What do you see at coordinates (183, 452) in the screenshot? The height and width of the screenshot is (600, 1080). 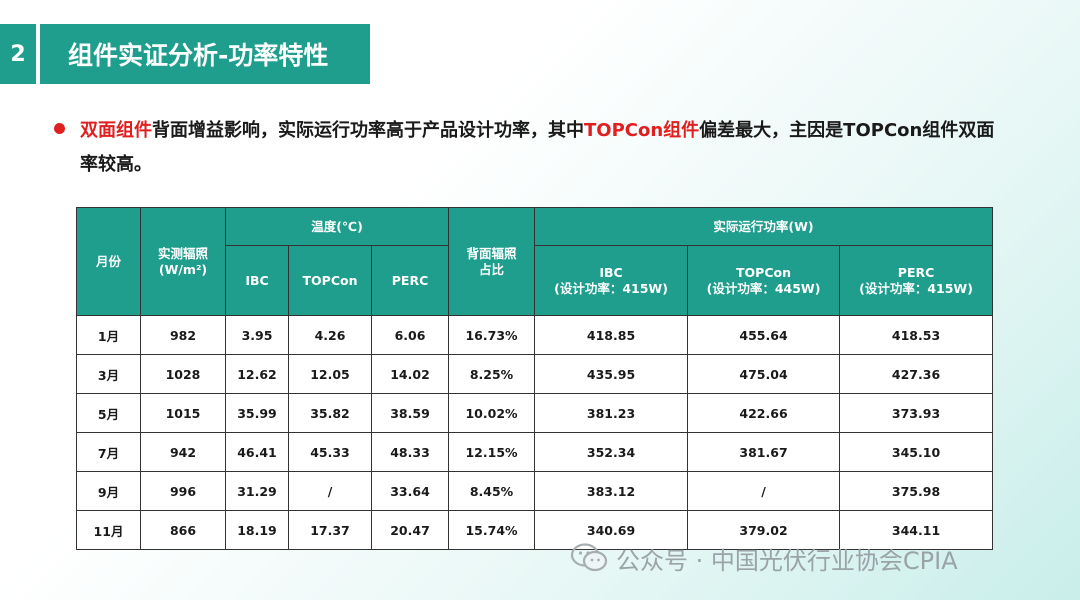 I see `cell-irradiance: 942` at bounding box center [183, 452].